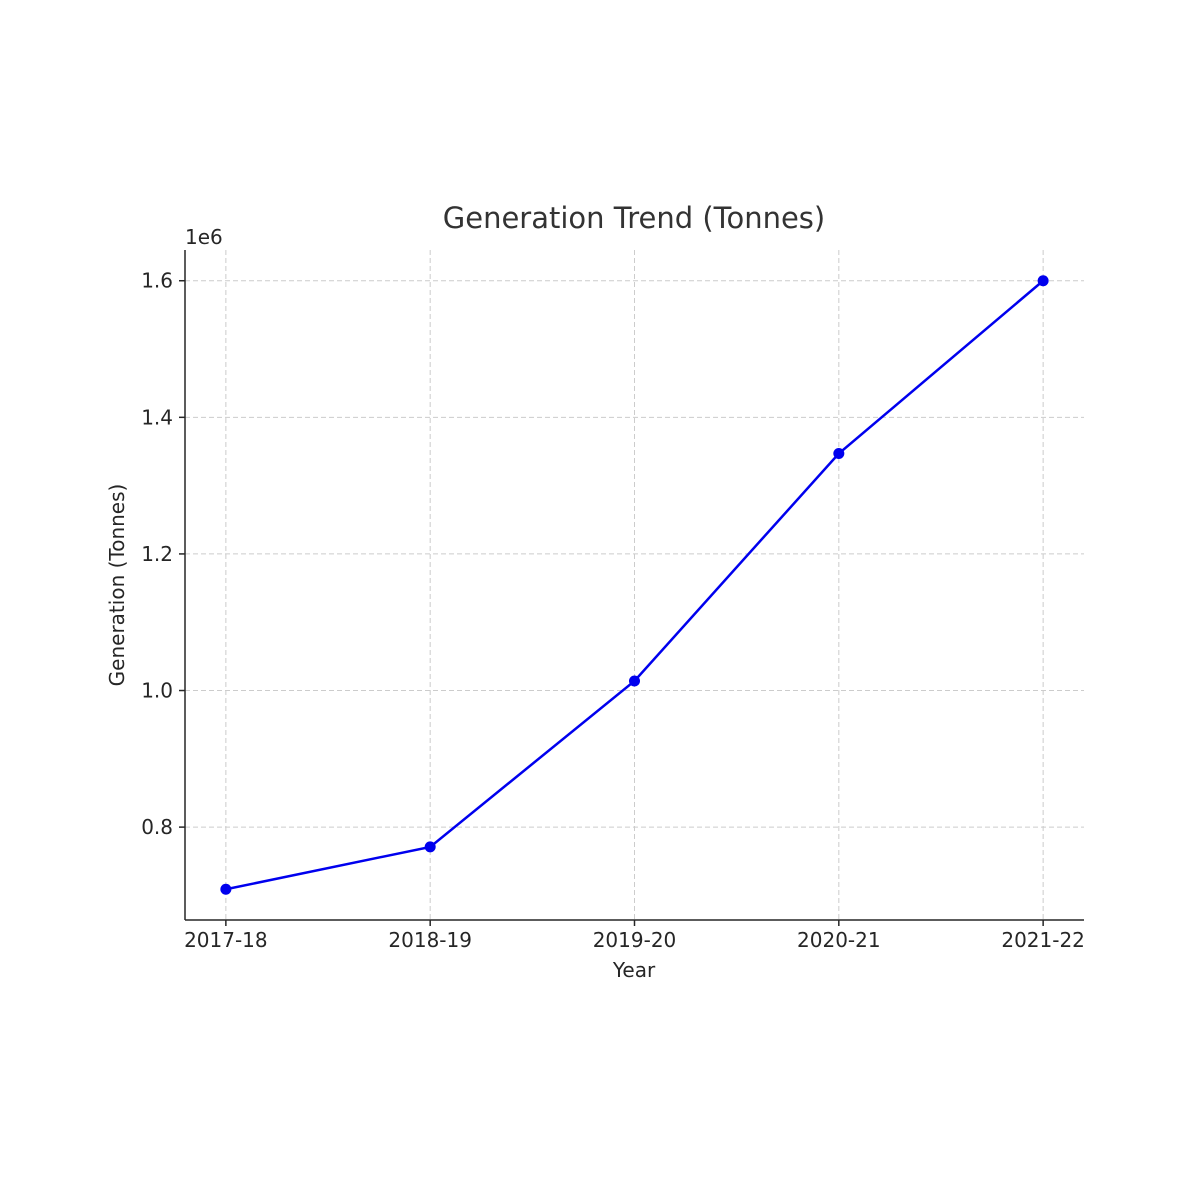 This screenshot has height=1200, width=1200. What do you see at coordinates (204, 237) in the screenshot?
I see `y-offset-label: 1e6` at bounding box center [204, 237].